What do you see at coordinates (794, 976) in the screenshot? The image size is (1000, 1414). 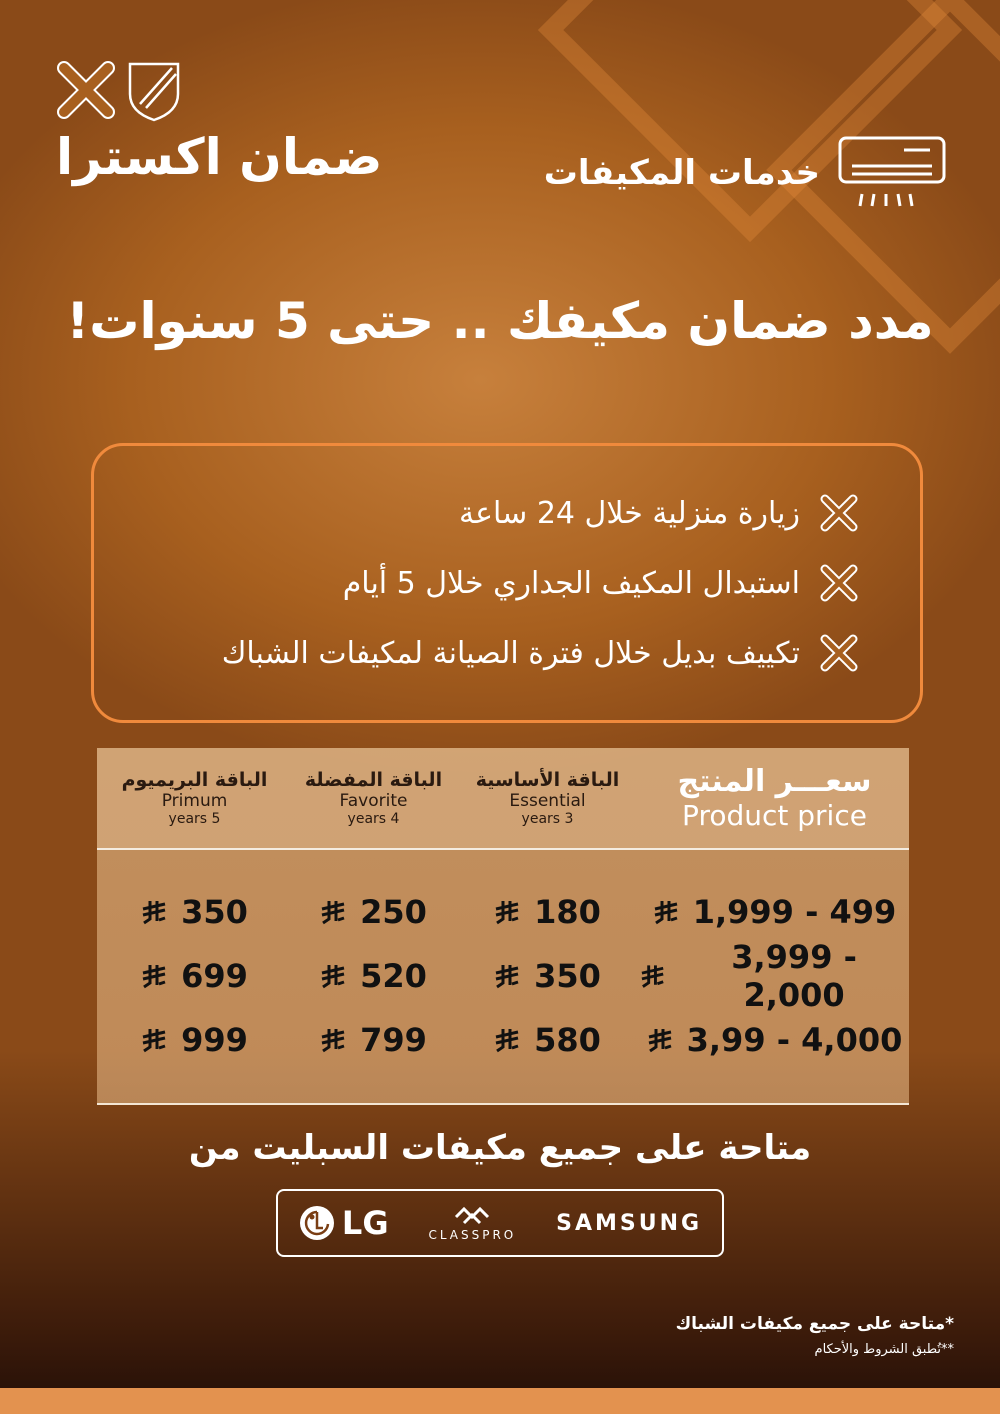 I see `price-value: 3,999 - 2,000` at bounding box center [794, 976].